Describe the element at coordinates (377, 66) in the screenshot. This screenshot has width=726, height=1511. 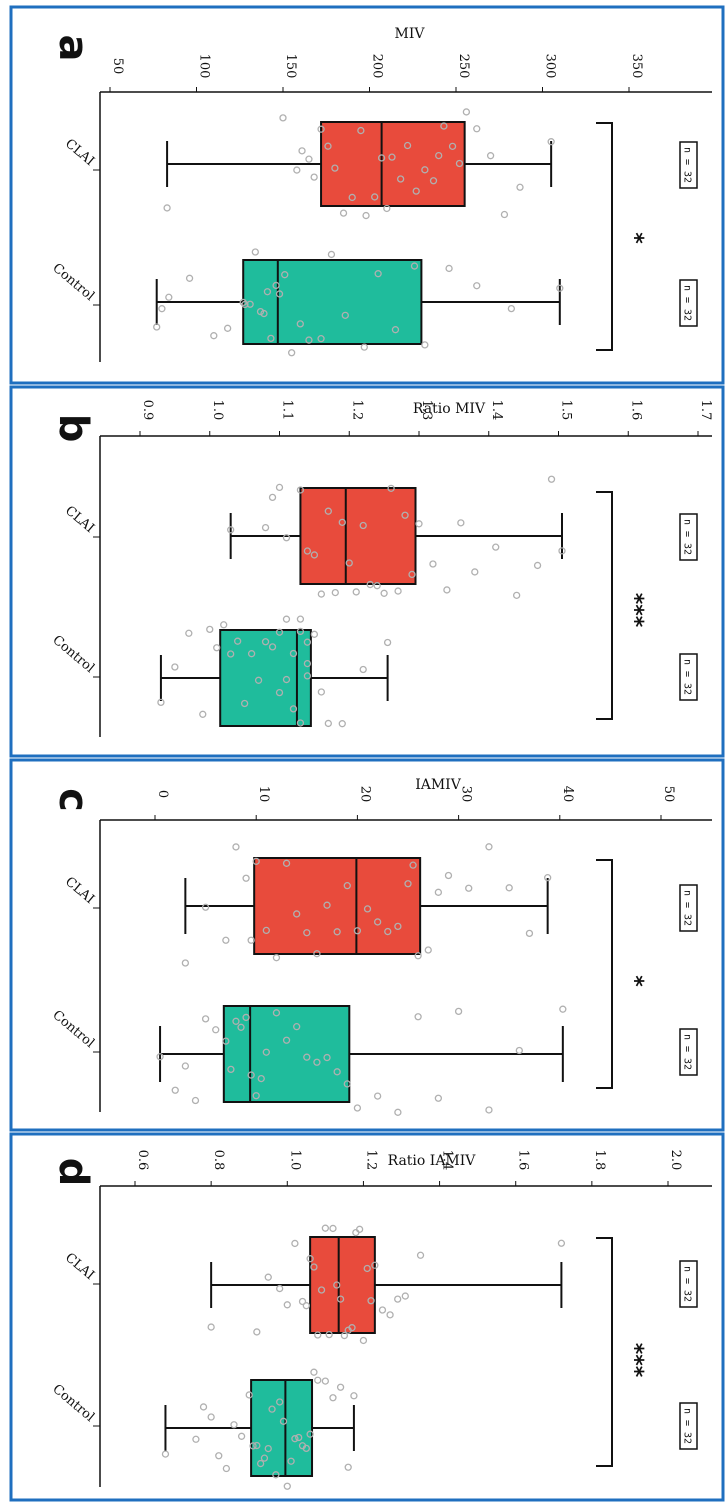
I see `tick-label: 200` at that location.